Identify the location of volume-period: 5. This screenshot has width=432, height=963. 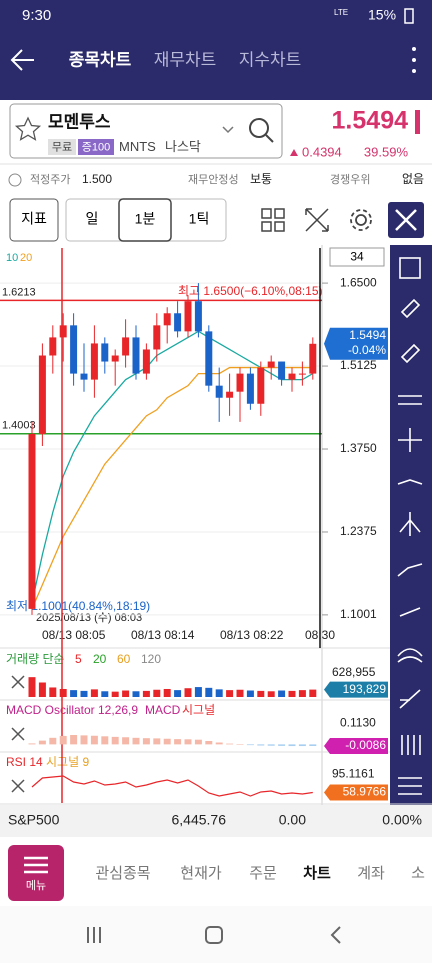
(78, 659).